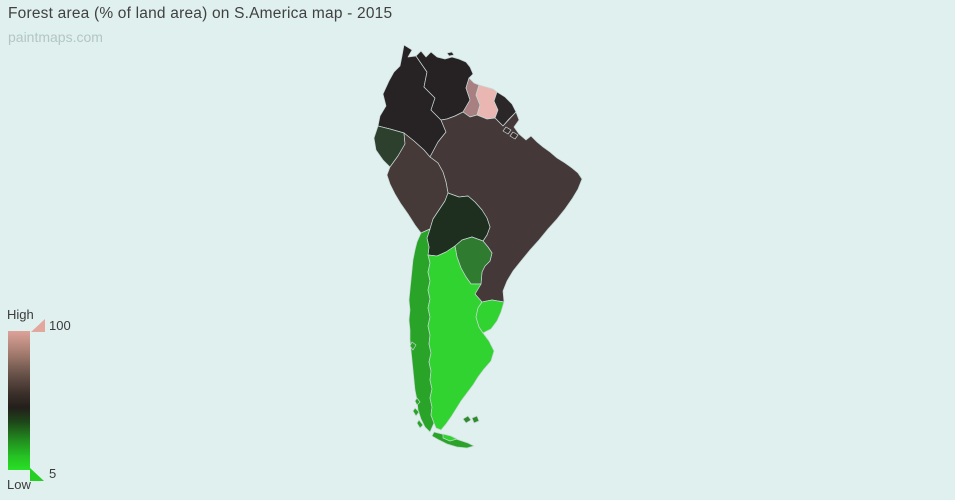 This screenshot has width=955, height=500. I want to click on country-trinidad: Trinidad, so click(450, 54).